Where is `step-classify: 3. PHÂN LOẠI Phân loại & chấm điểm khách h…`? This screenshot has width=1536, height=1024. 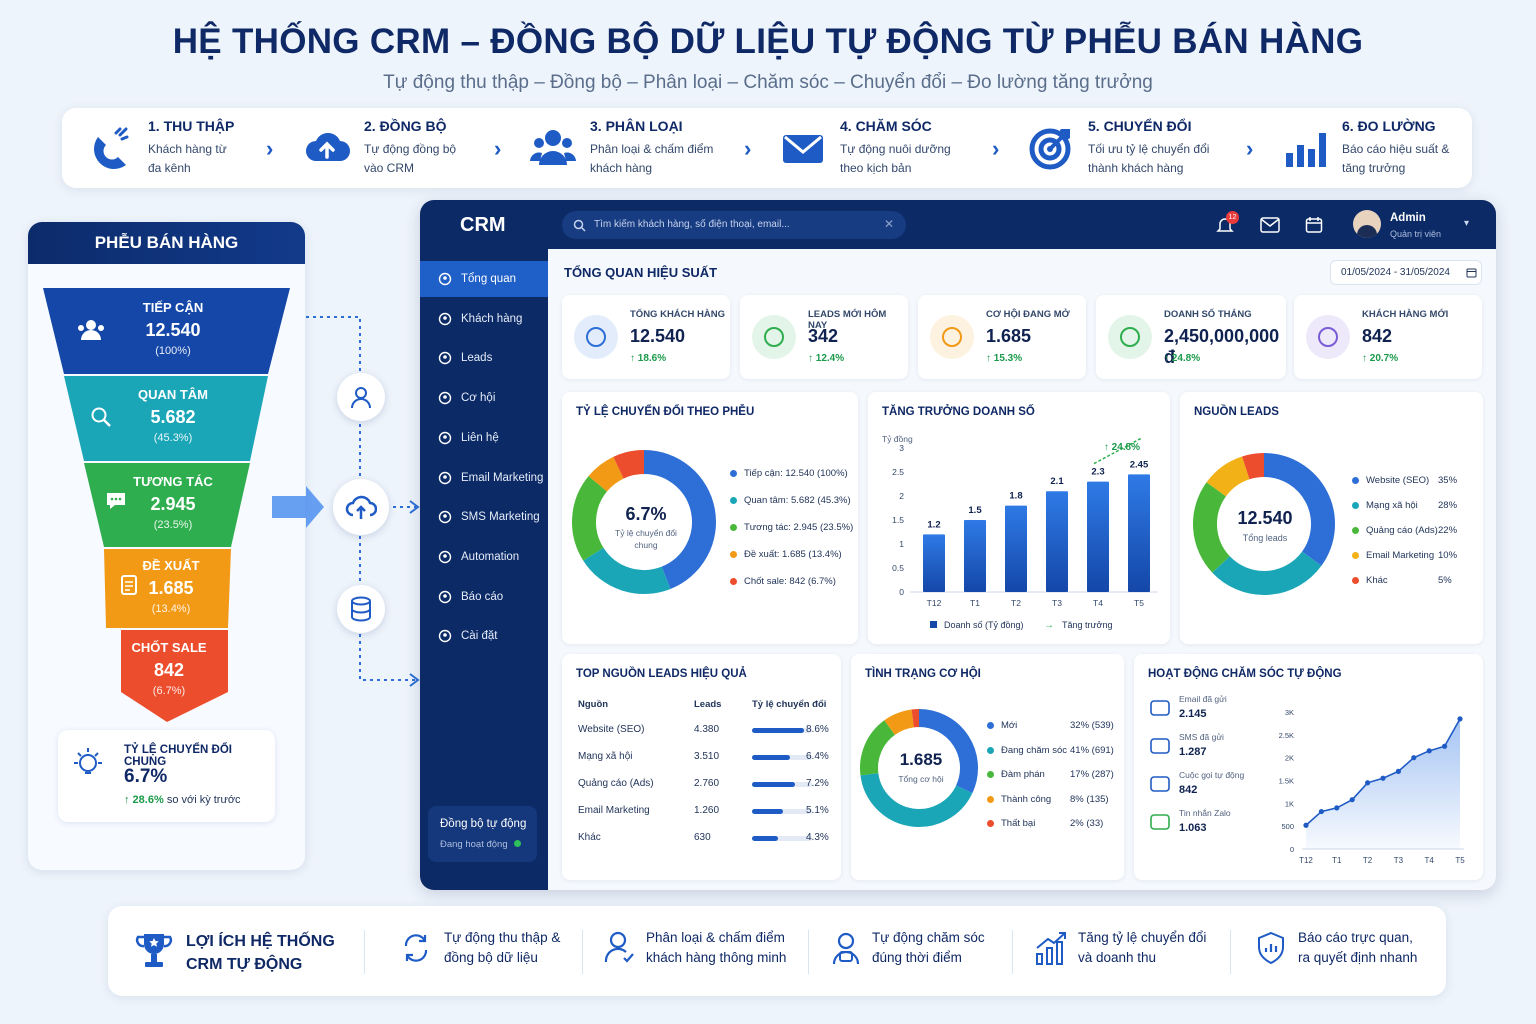
step-classify: 3. PHÂN LOẠI Phân loại & chấm điểm khách h… is located at coordinates (620, 148).